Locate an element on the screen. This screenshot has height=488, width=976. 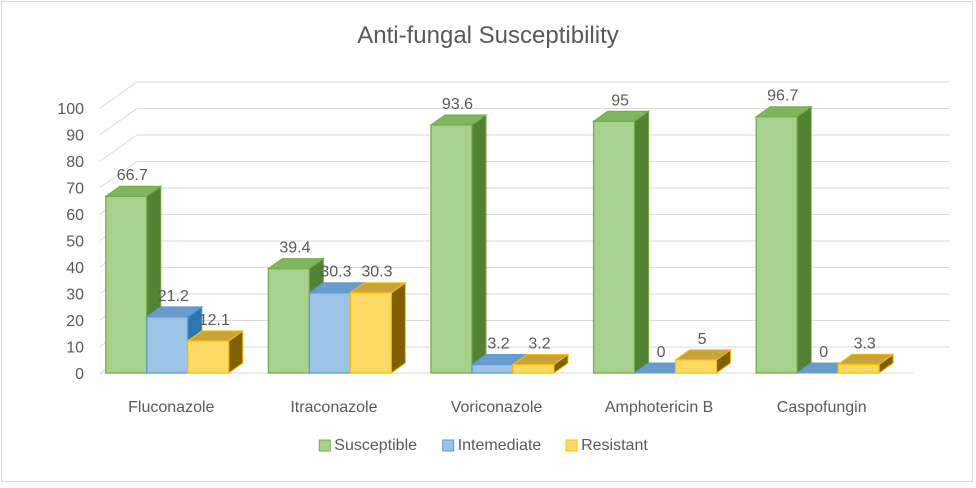
y-tick-label: 40 is located at coordinates (75, 268).